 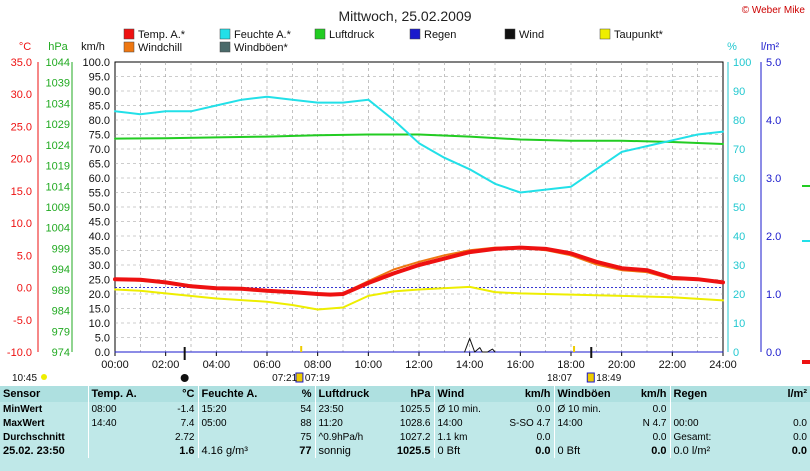 What do you see at coordinates (344, 394) in the screenshot?
I see `table-cell: Luftdruck` at bounding box center [344, 394].